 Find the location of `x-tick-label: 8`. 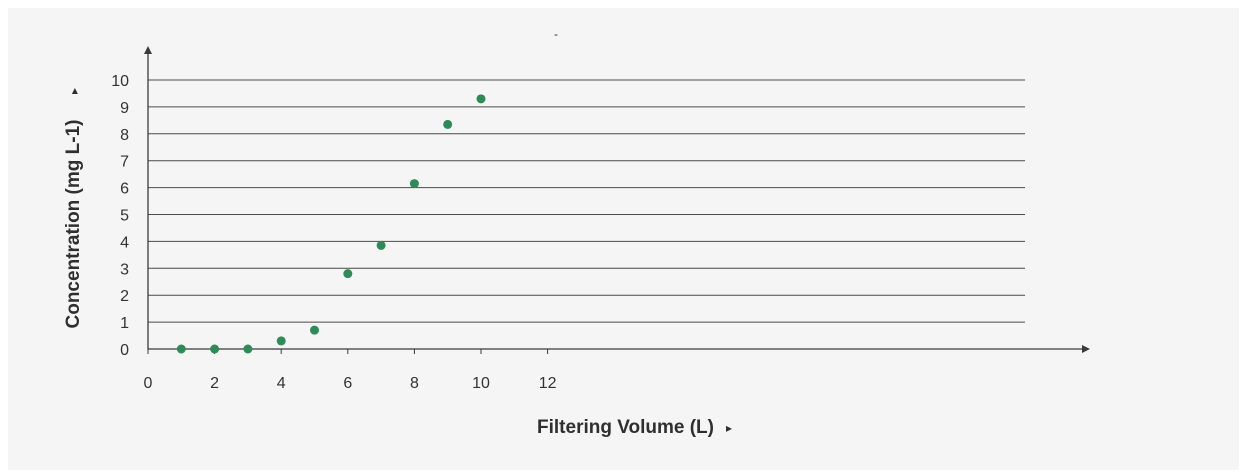

x-tick-label: 8 is located at coordinates (414, 383).